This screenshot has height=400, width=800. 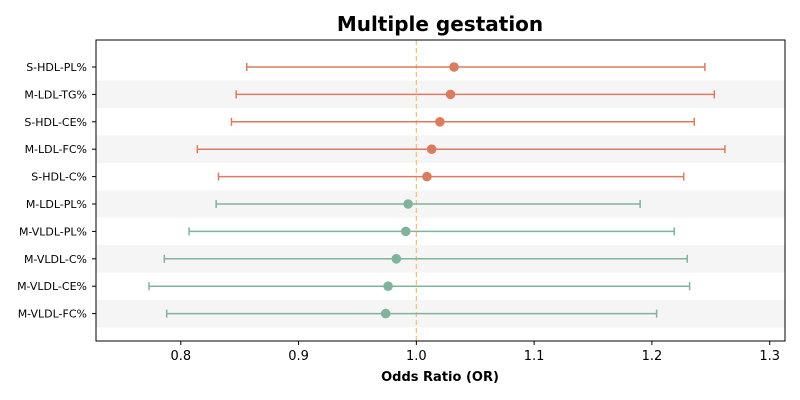 I want to click on y-tick-label: M-VLDL-CE%, so click(x=52, y=286).